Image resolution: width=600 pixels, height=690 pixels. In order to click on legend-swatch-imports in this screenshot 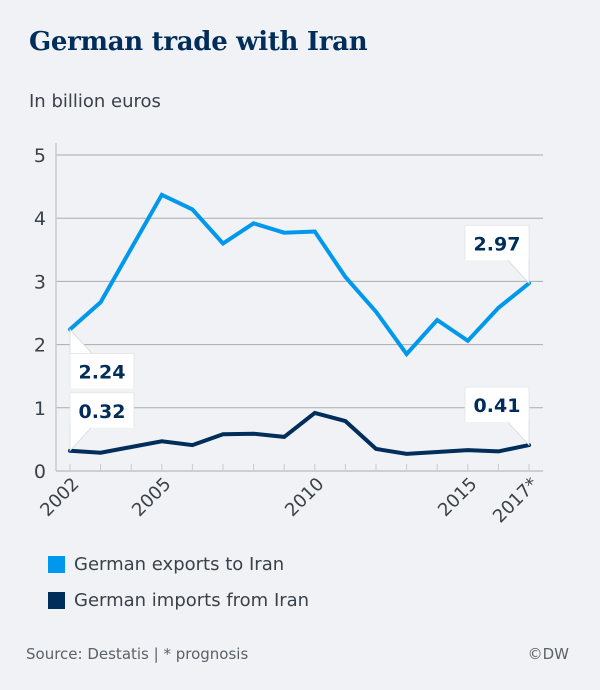, I will do `click(56, 600)`.